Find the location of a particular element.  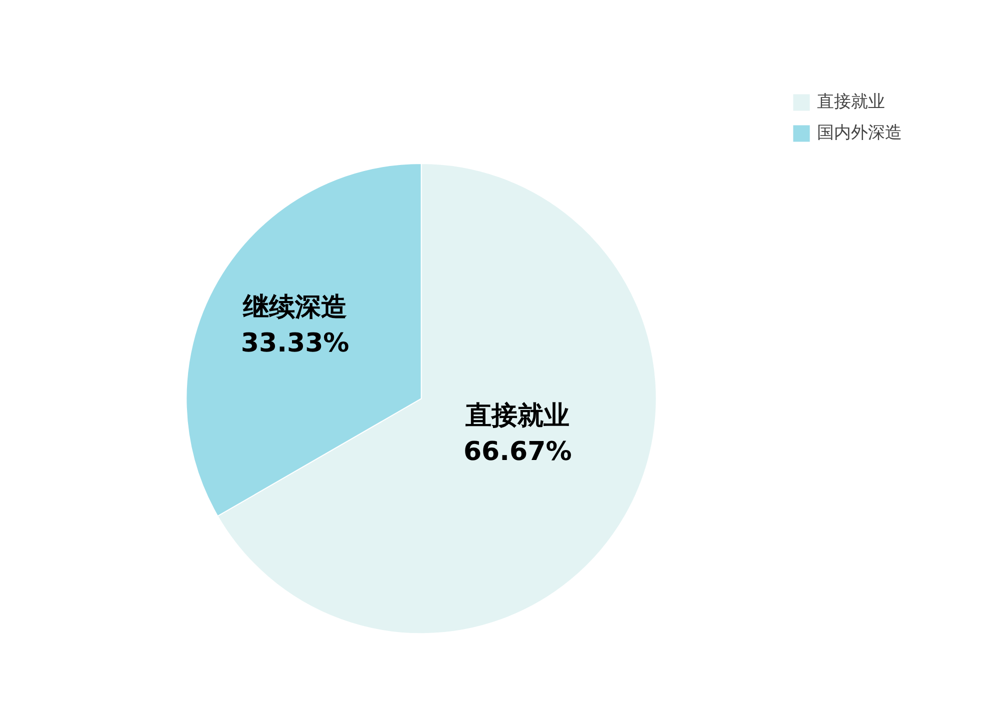

data-label: 继续深造 33.33% is located at coordinates (295, 325).